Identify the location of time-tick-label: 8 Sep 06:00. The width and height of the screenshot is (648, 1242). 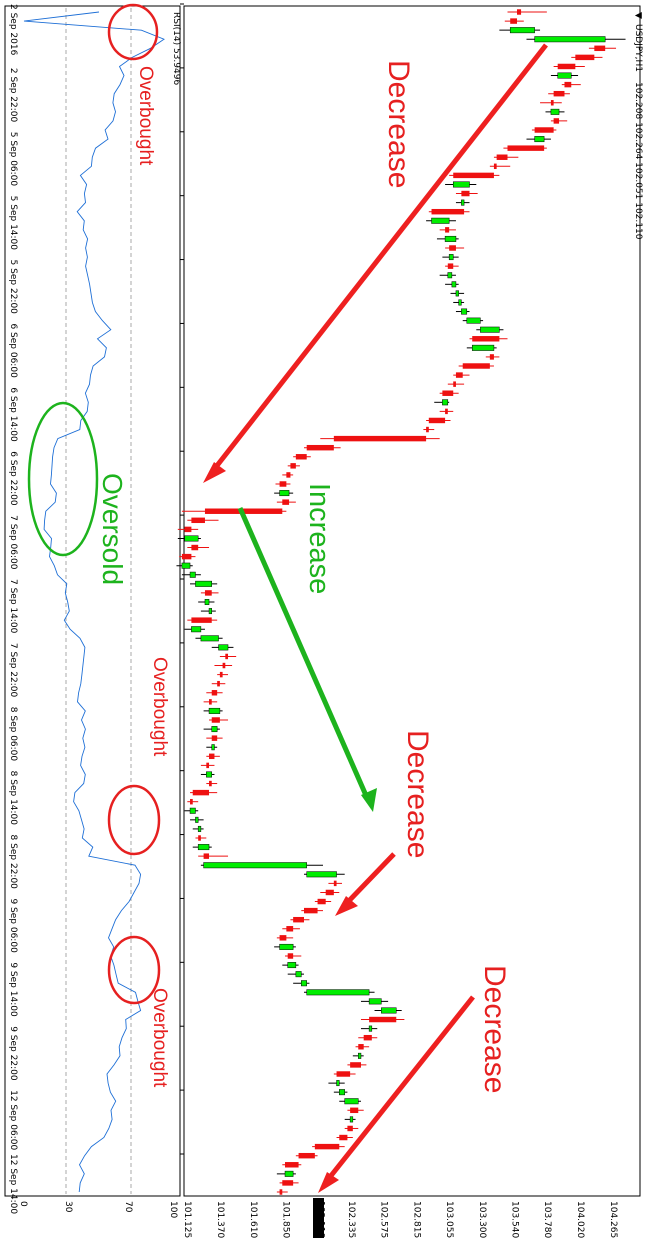
(13, 734).